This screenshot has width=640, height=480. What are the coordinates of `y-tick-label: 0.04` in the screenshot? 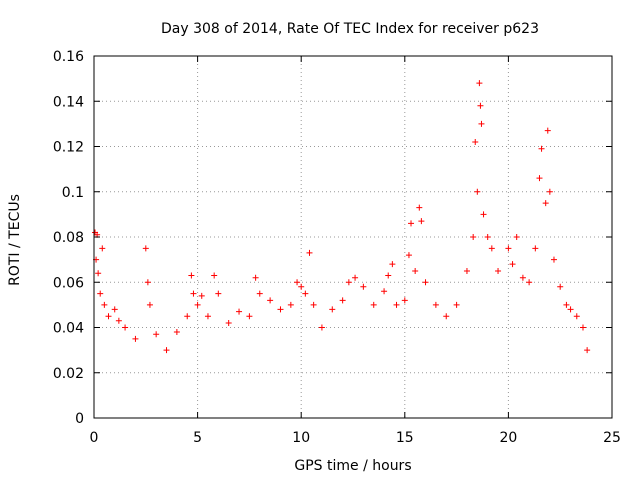 It's located at (68, 329).